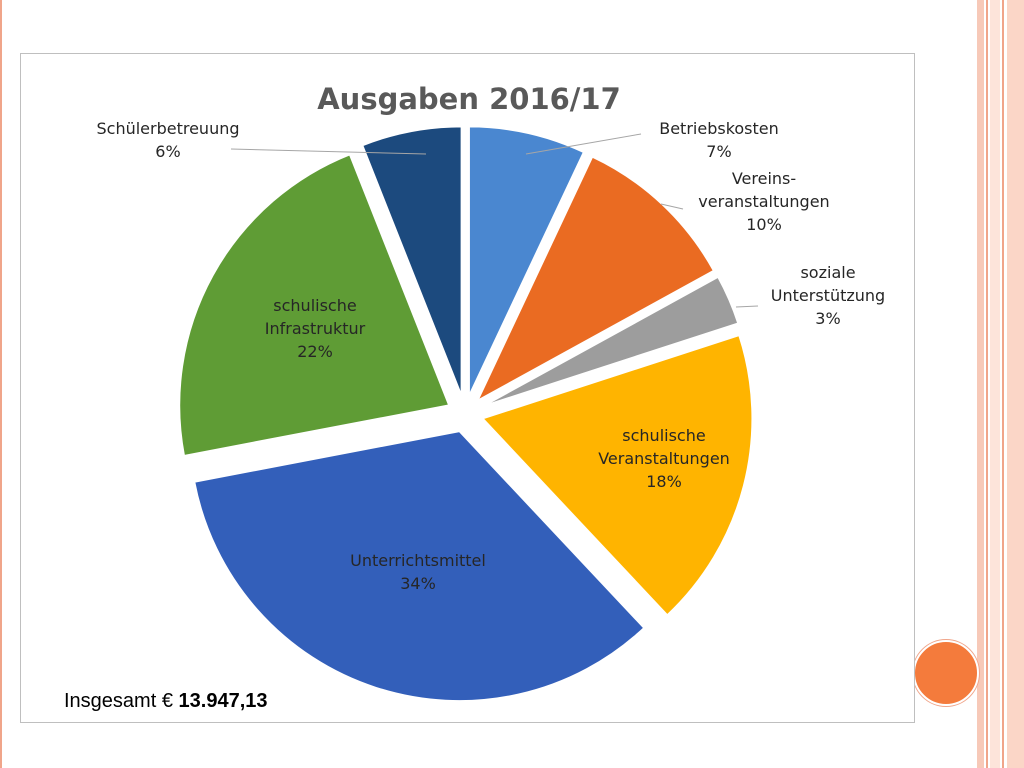 This screenshot has height=768, width=1024. I want to click on slice-name: Infrastruktur, so click(315, 328).